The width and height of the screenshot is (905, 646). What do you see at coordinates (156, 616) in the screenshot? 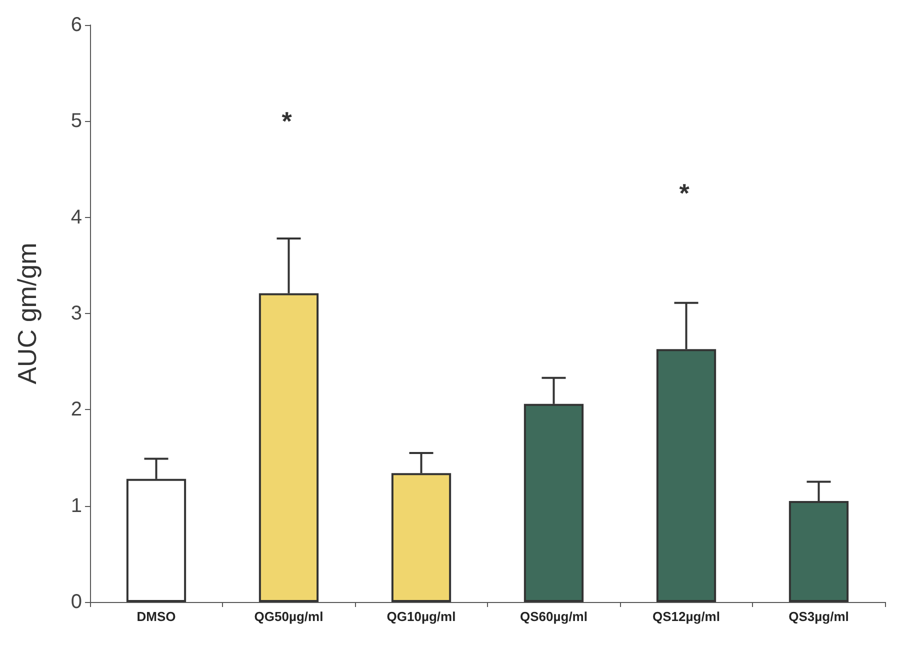
I see `x-tick-label: DMSO` at bounding box center [156, 616].